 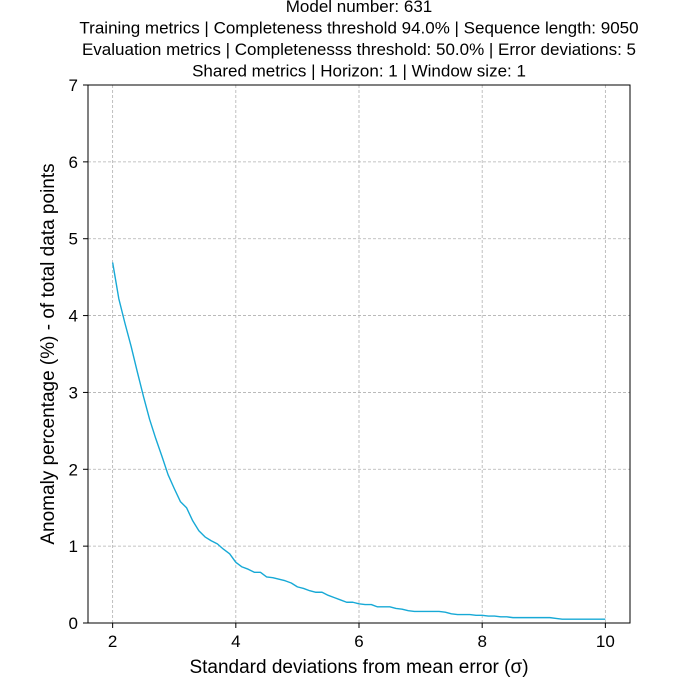 I want to click on x-axis-label: Standard deviations from mean error (σ), so click(x=358, y=667).